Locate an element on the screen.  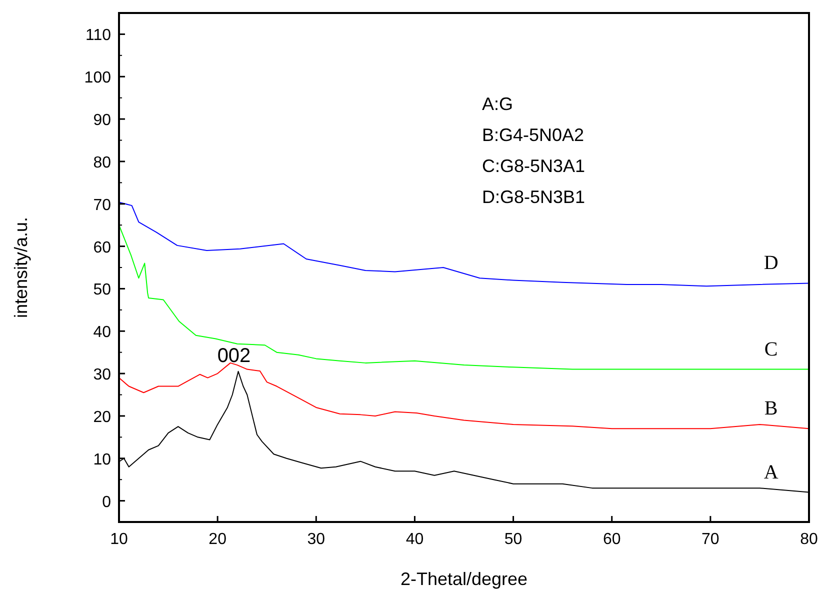
y-tick-label: 80 is located at coordinates (102, 163).